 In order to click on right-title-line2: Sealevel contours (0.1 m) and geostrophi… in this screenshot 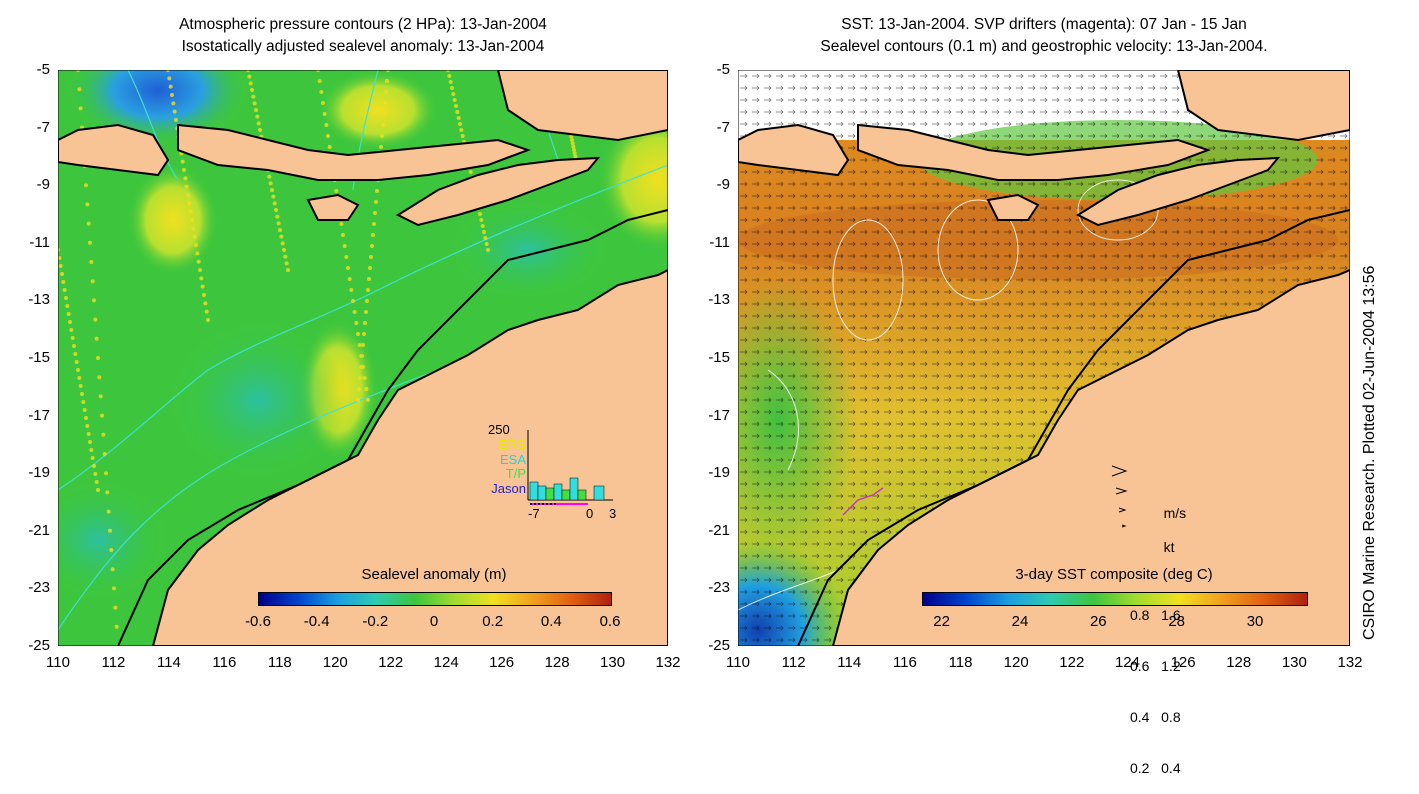, I will do `click(1044, 46)`.